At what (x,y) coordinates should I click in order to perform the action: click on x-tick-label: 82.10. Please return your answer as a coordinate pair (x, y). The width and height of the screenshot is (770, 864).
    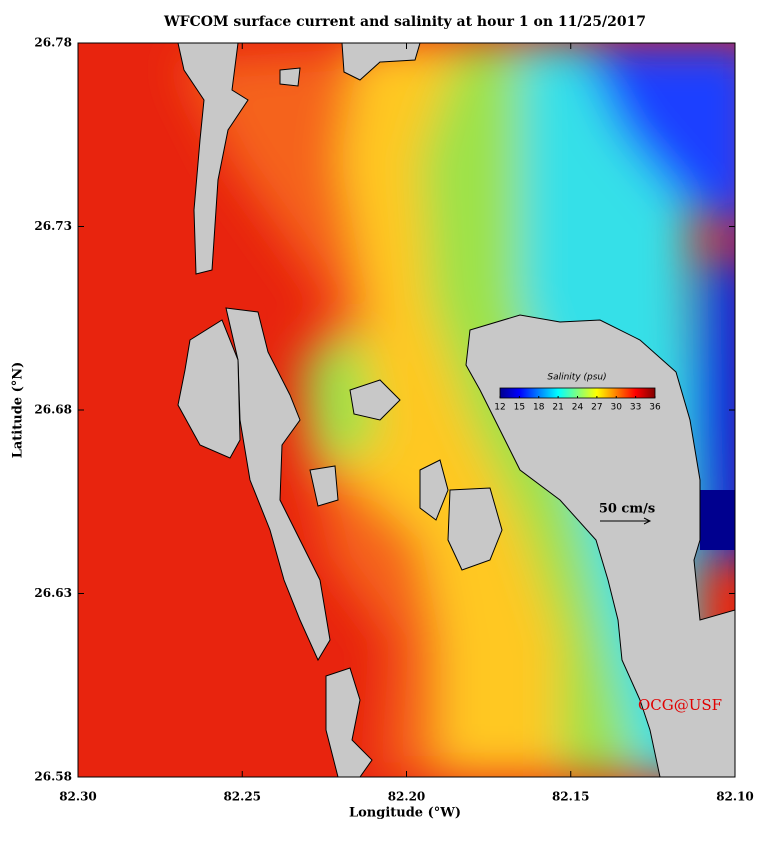
    Looking at the image, I should click on (735, 797).